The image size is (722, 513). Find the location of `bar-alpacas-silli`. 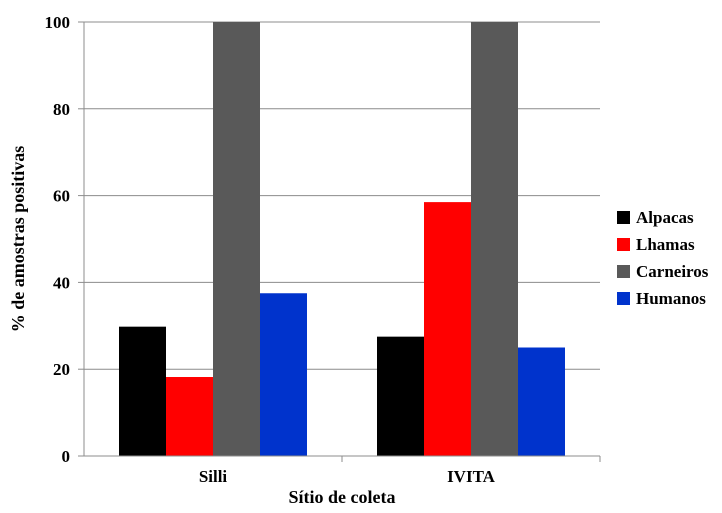

bar-alpacas-silli is located at coordinates (142, 391).